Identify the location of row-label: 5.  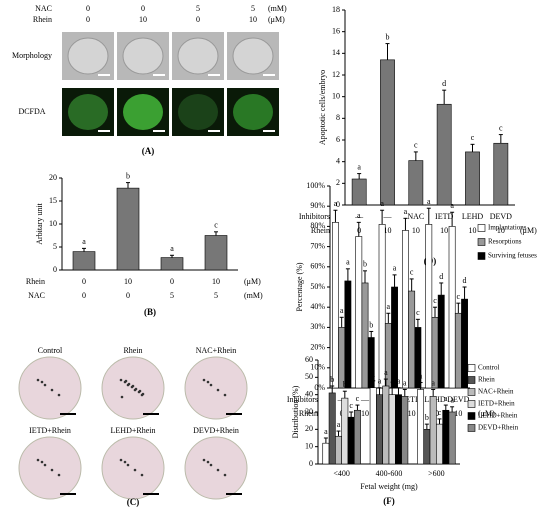
(172, 295).